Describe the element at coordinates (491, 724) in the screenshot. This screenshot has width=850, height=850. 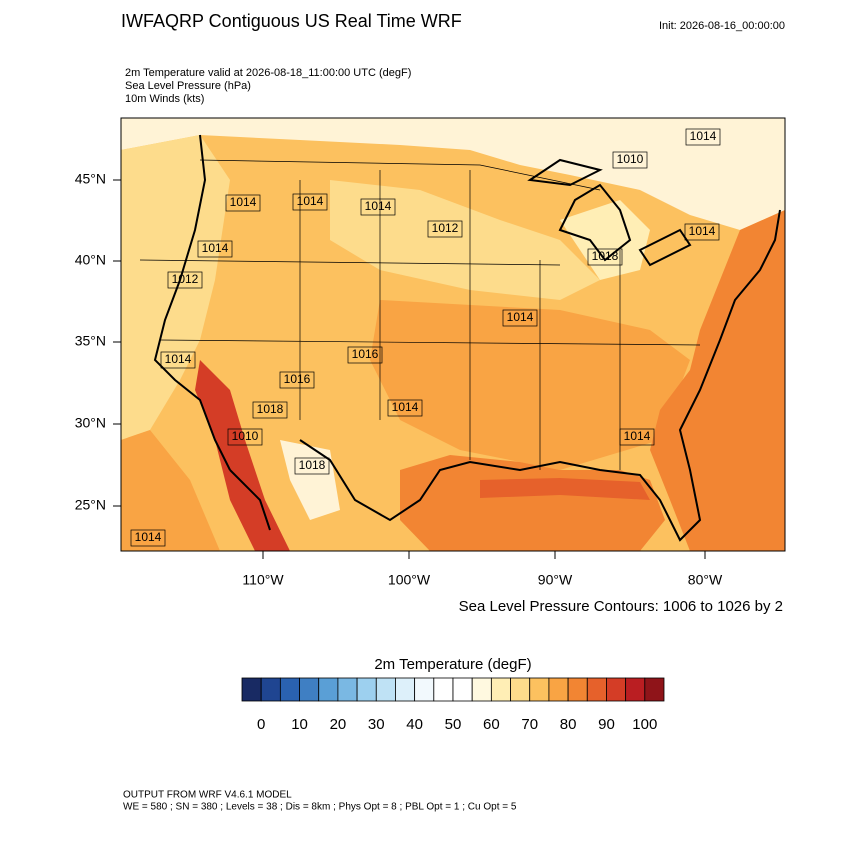
I see `colorbar-label: 60` at that location.